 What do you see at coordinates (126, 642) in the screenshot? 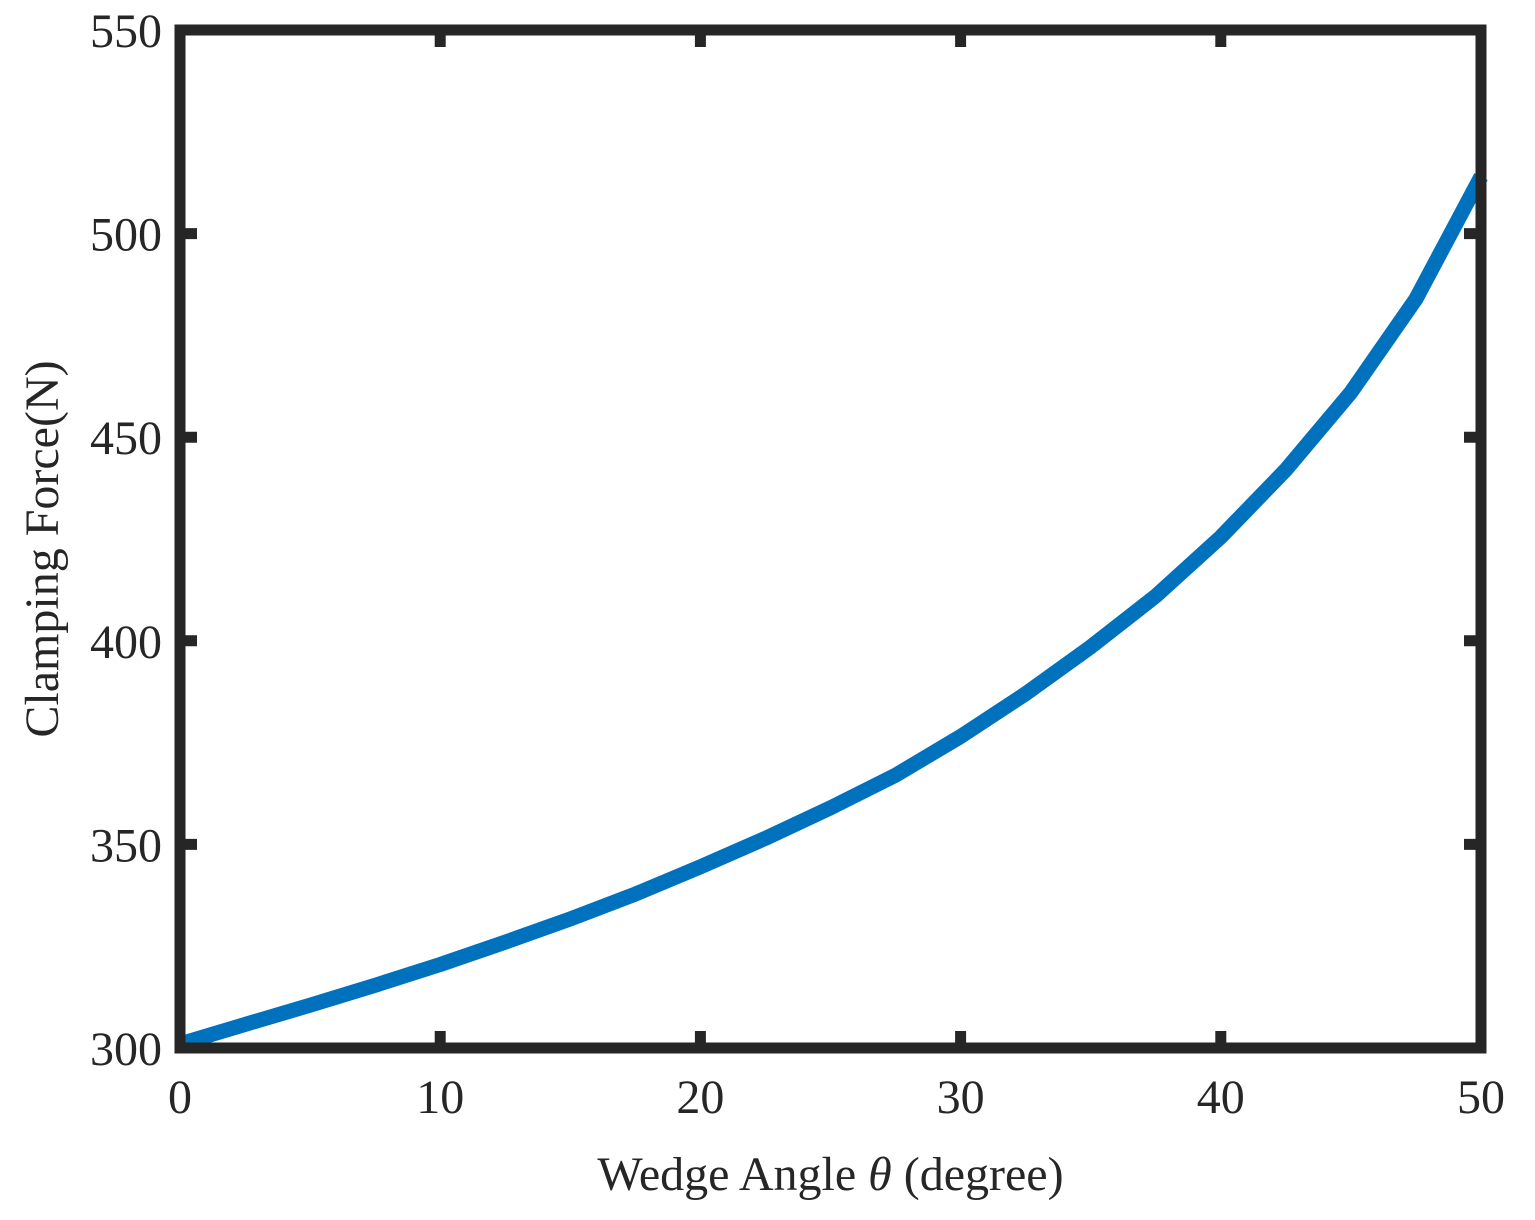
I see `y-tick-label: 400` at bounding box center [126, 642].